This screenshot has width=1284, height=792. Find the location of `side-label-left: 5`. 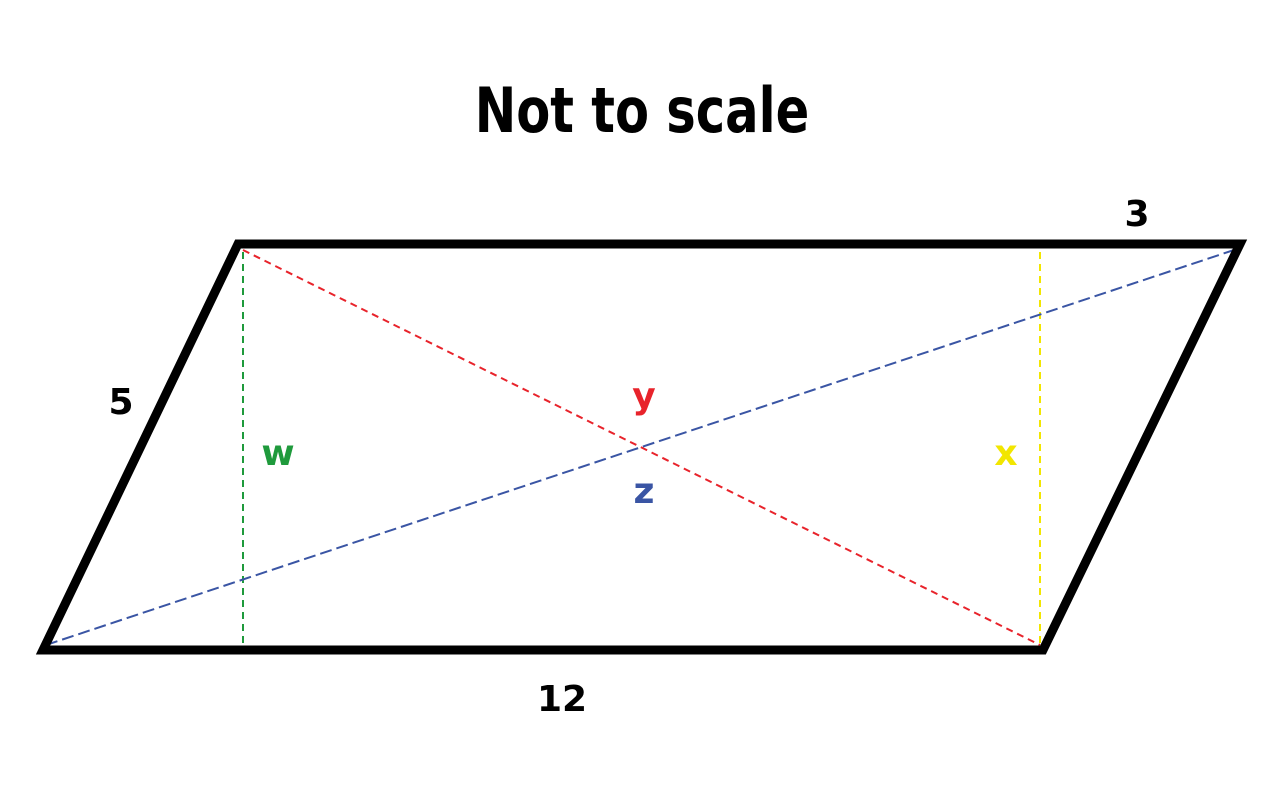

side-label-left: 5 is located at coordinates (120, 402).